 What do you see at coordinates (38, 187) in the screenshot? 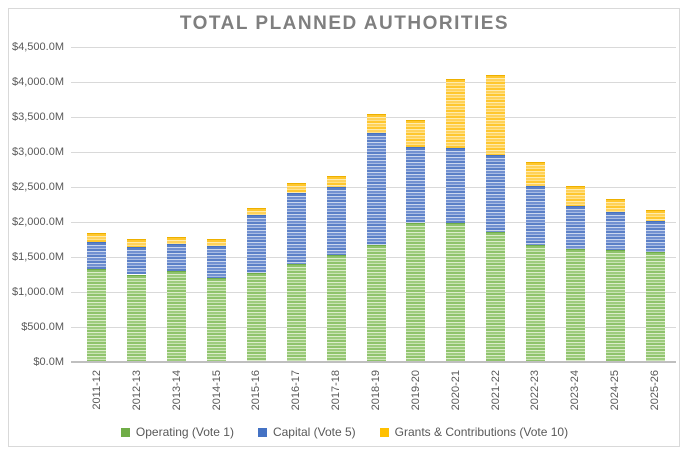
I see `y-axis-label: $2,500.0M` at bounding box center [38, 187].